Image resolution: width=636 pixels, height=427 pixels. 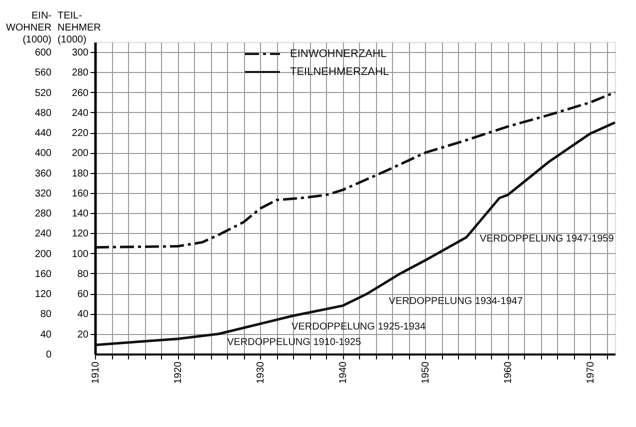 I want to click on y-tick-label: 560, so click(x=43, y=73).